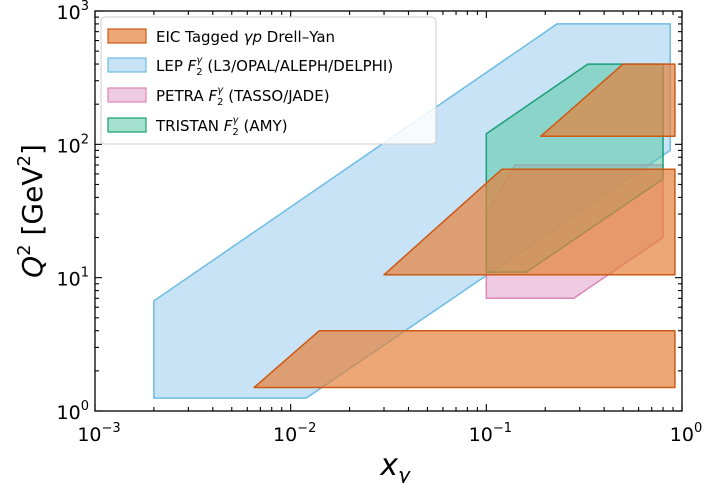  I want to click on y-tick-label: 103, so click(73, 12).